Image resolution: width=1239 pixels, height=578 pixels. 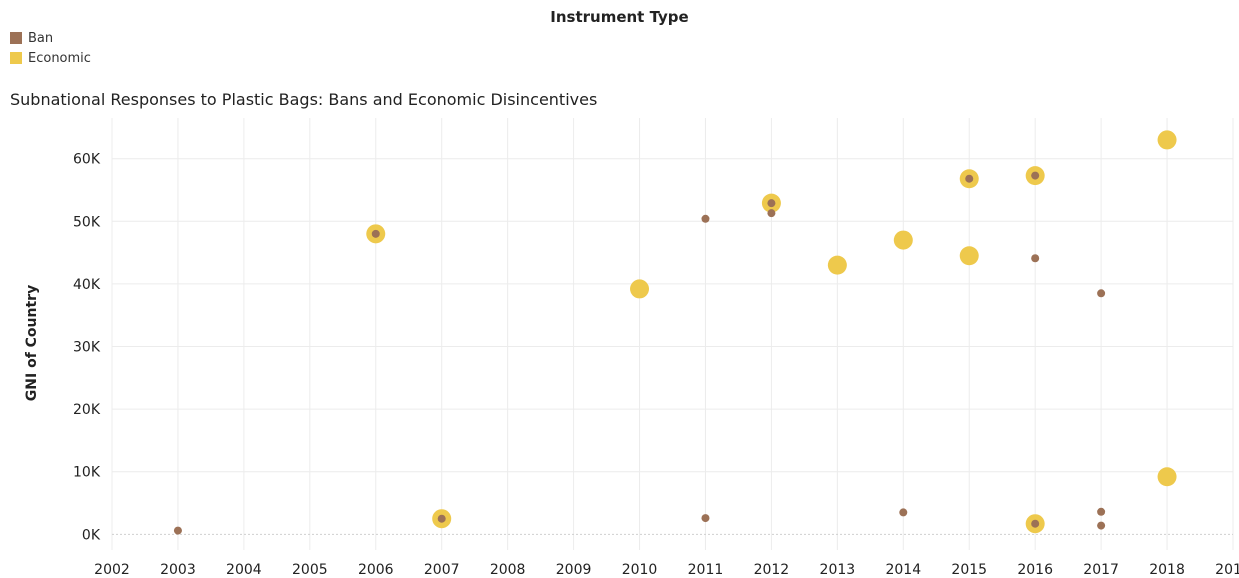 What do you see at coordinates (772, 570) in the screenshot?
I see `x-tick-label: 2012` at bounding box center [772, 570].